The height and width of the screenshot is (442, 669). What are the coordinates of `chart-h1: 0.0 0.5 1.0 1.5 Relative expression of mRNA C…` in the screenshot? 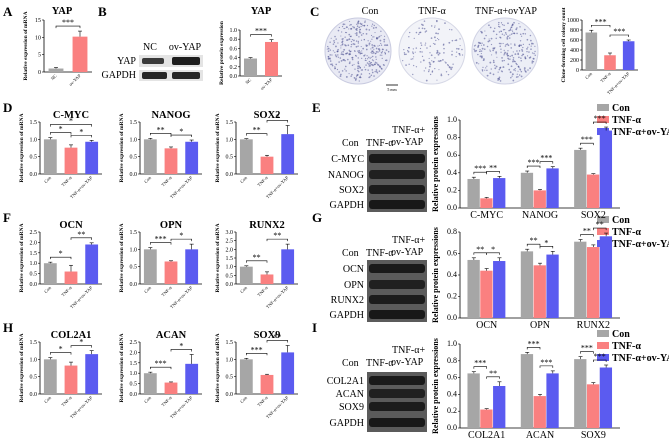 It's located at (60, 375).